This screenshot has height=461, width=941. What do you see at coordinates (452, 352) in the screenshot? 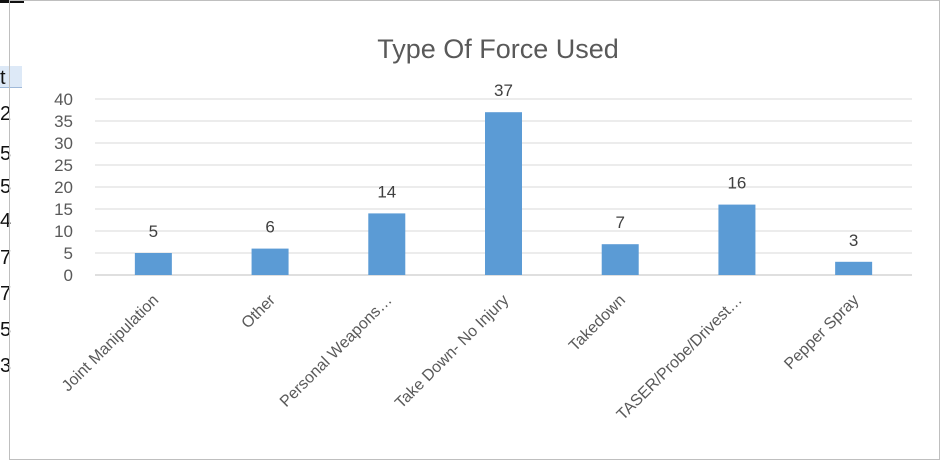
I see `category-label: Take Down- No Injury` at bounding box center [452, 352].